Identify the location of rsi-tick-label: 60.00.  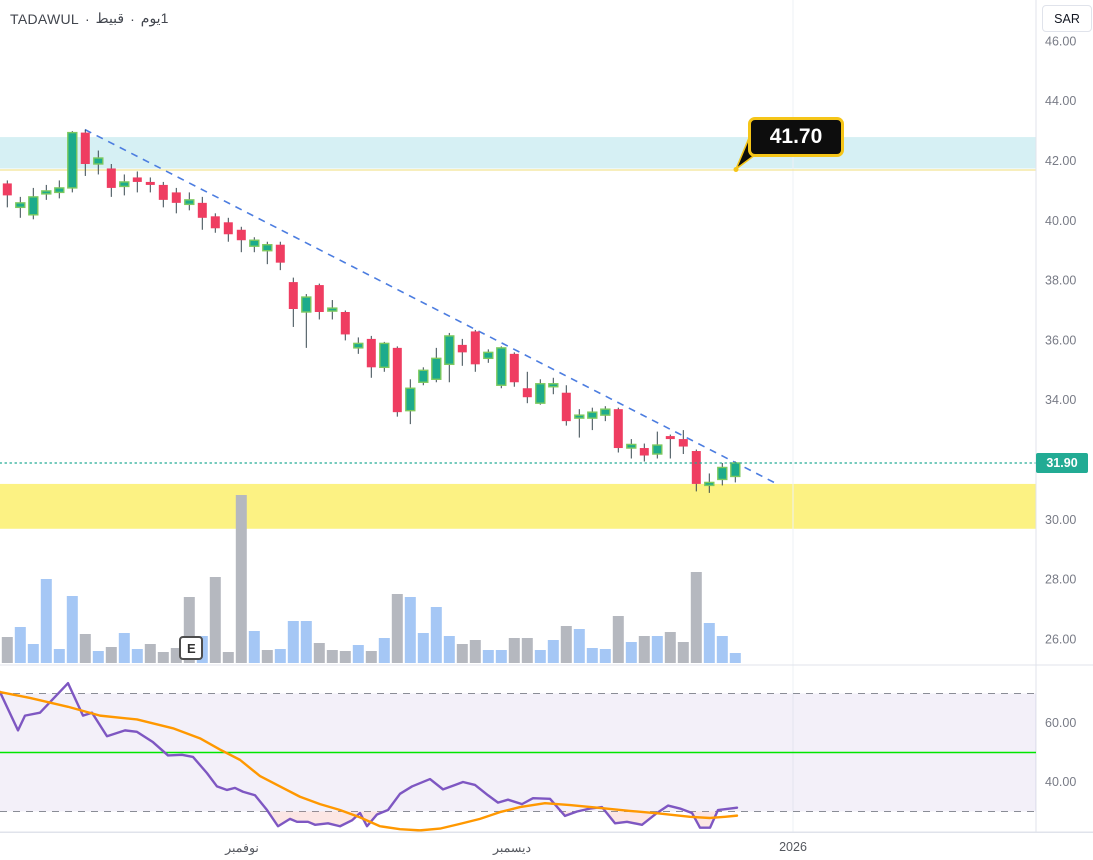
(1060, 723).